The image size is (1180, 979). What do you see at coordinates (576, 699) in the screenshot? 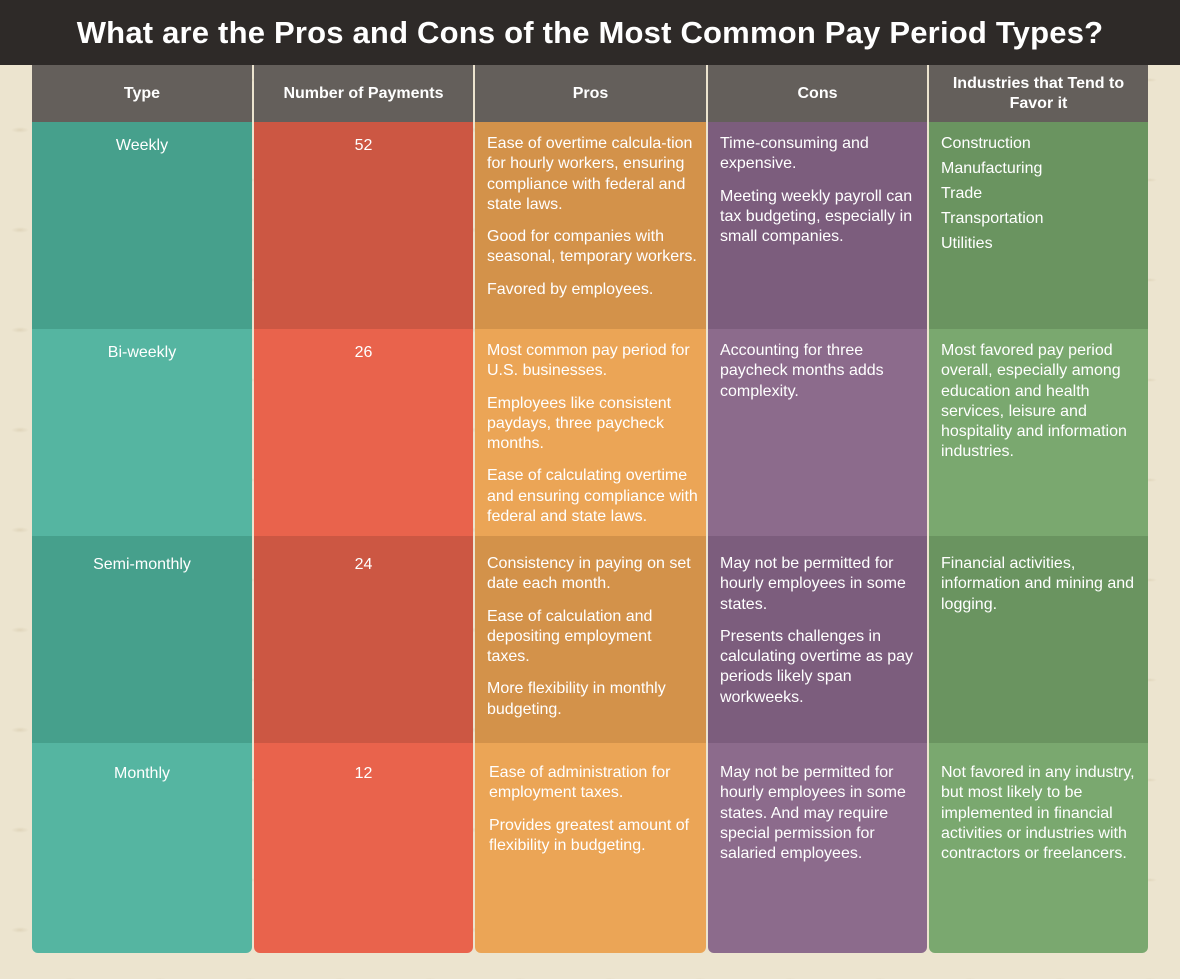
I see `pros-text: More flexibility in monthly budgeting.` at bounding box center [576, 699].